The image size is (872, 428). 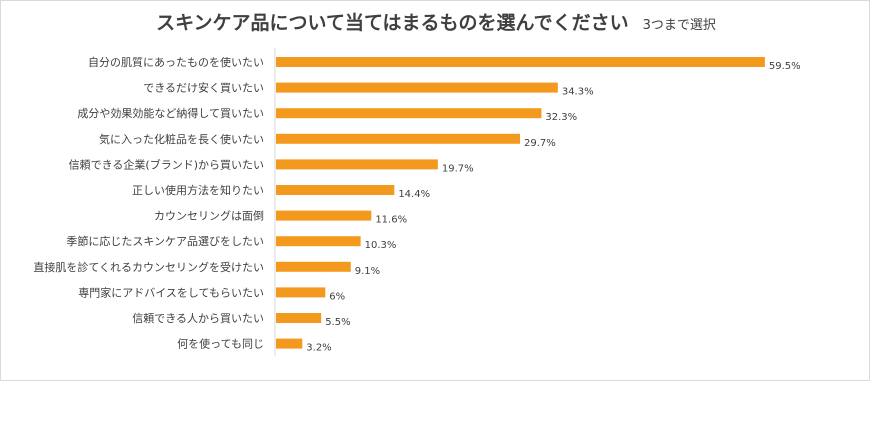 What do you see at coordinates (165, 241) in the screenshot?
I see `category-label: 季節に応じたスキンケア品選びをしたい` at bounding box center [165, 241].